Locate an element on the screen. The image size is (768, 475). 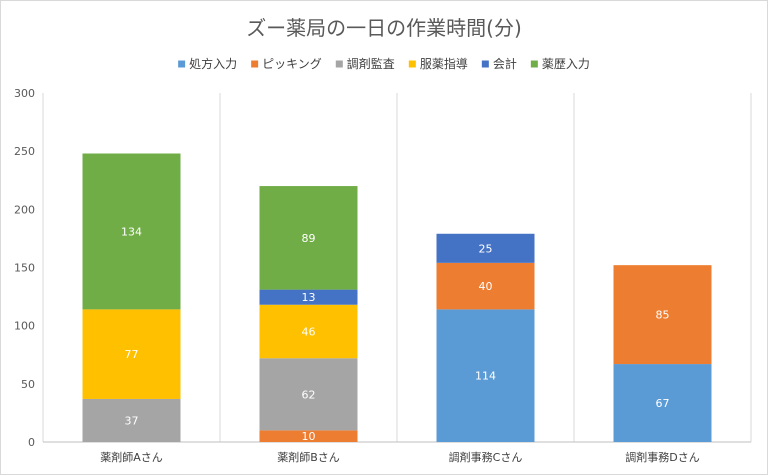
y-axis: 0 50 100 150 200 250 300 is located at coordinates (24, 268).